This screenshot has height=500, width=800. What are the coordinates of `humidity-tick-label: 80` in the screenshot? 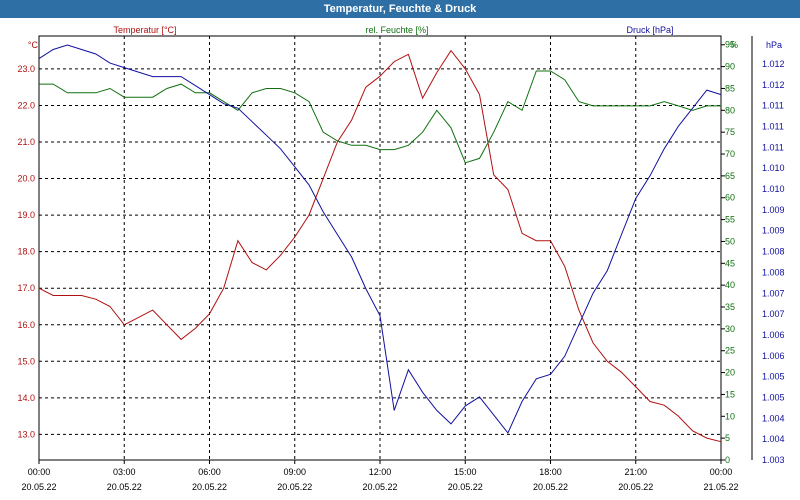 It's located at (730, 110).